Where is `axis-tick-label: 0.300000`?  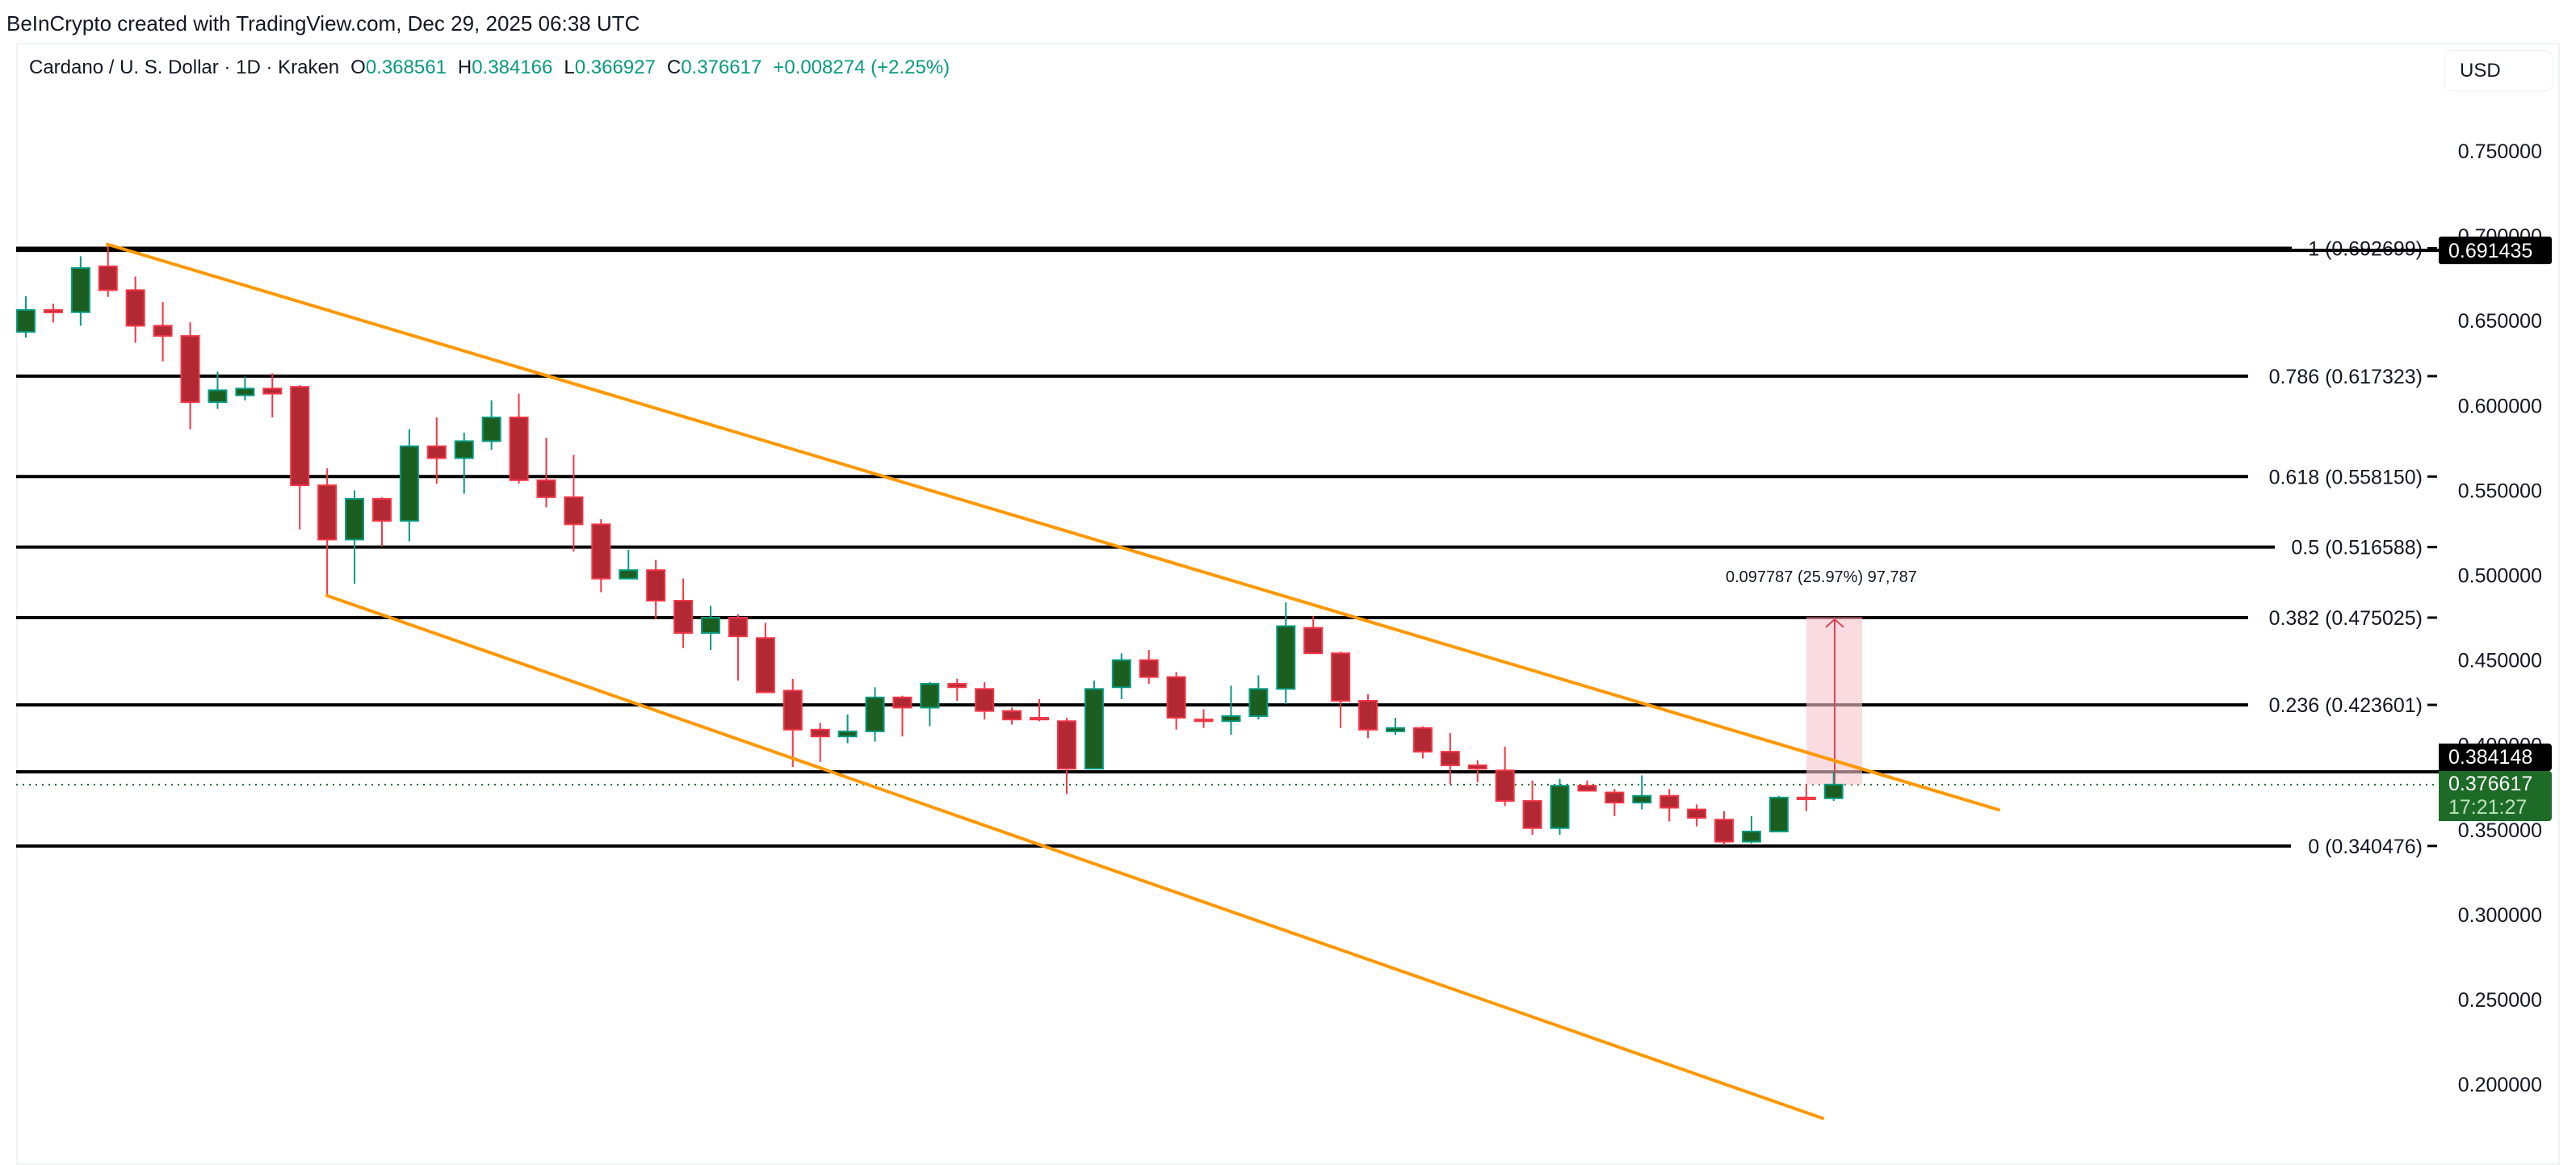
axis-tick-label: 0.300000 is located at coordinates (2500, 916).